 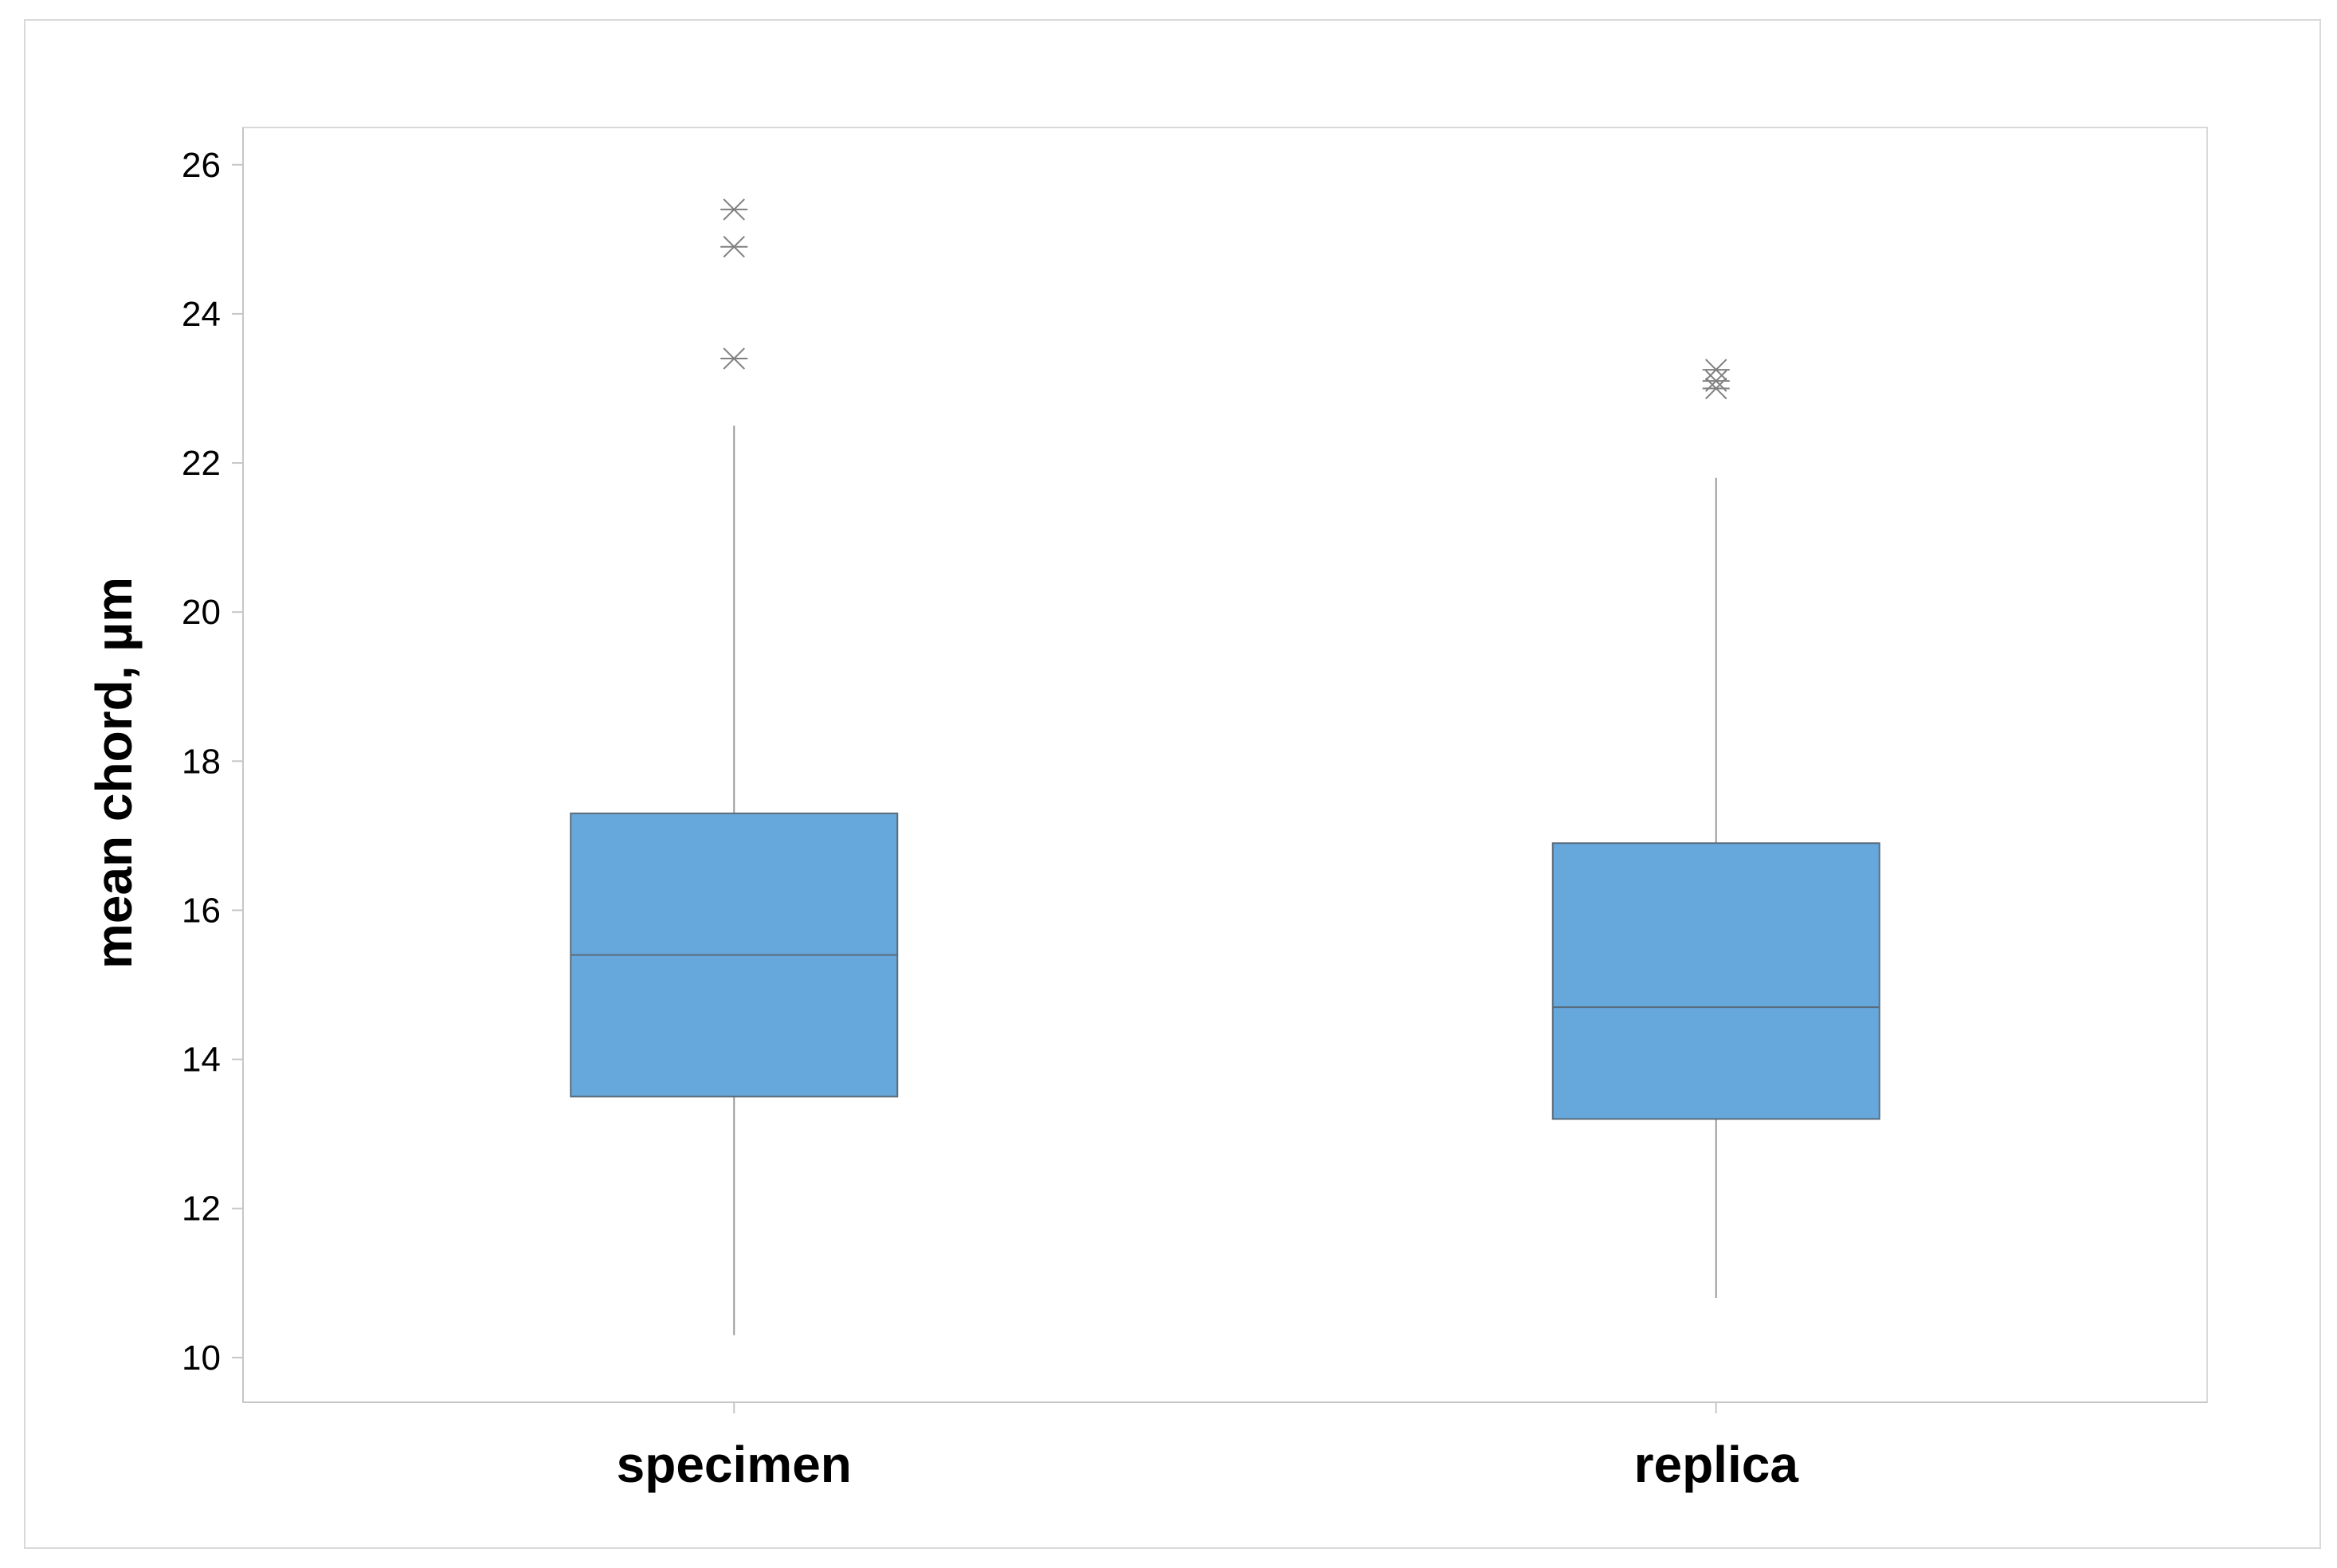 I want to click on y-axis-title: mean chord, µm, so click(x=114, y=773).